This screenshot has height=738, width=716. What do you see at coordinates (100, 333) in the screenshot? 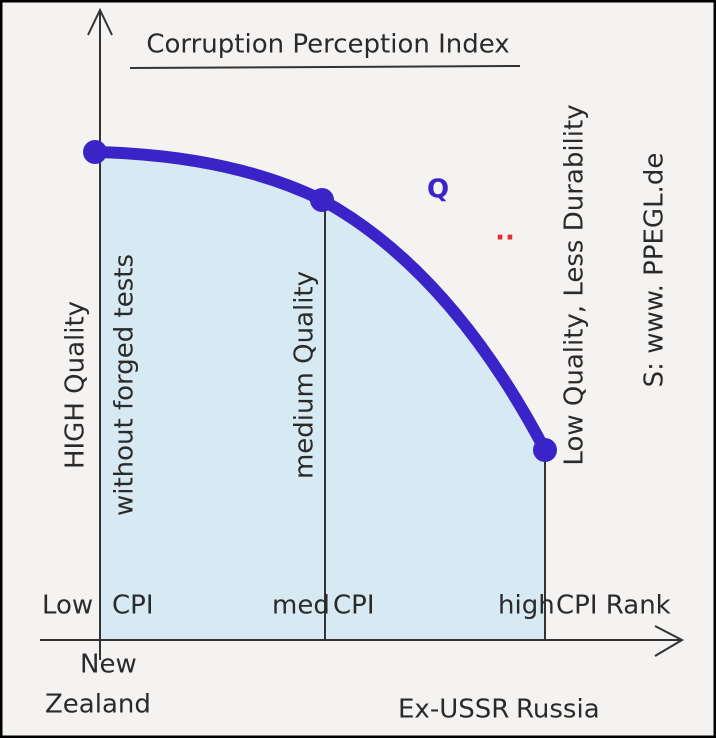
I see `y-axis` at bounding box center [100, 333].